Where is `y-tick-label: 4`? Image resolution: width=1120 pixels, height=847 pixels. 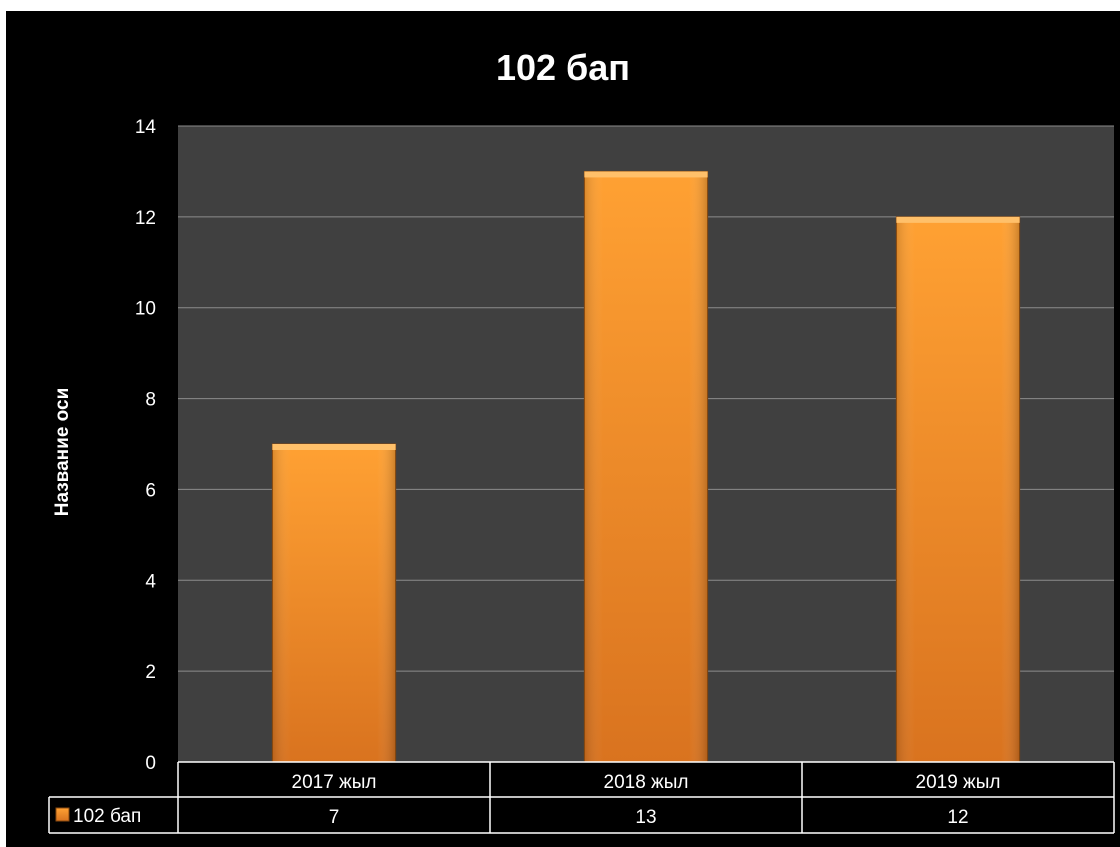 y-tick-label: 4 is located at coordinates (150, 581).